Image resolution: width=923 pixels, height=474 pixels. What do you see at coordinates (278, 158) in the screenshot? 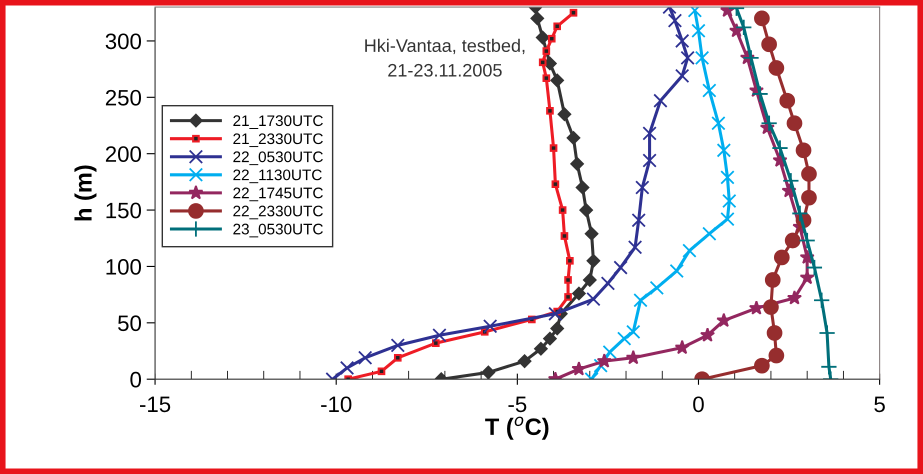
I see `legend-label: 22_0530UTC` at bounding box center [278, 158].